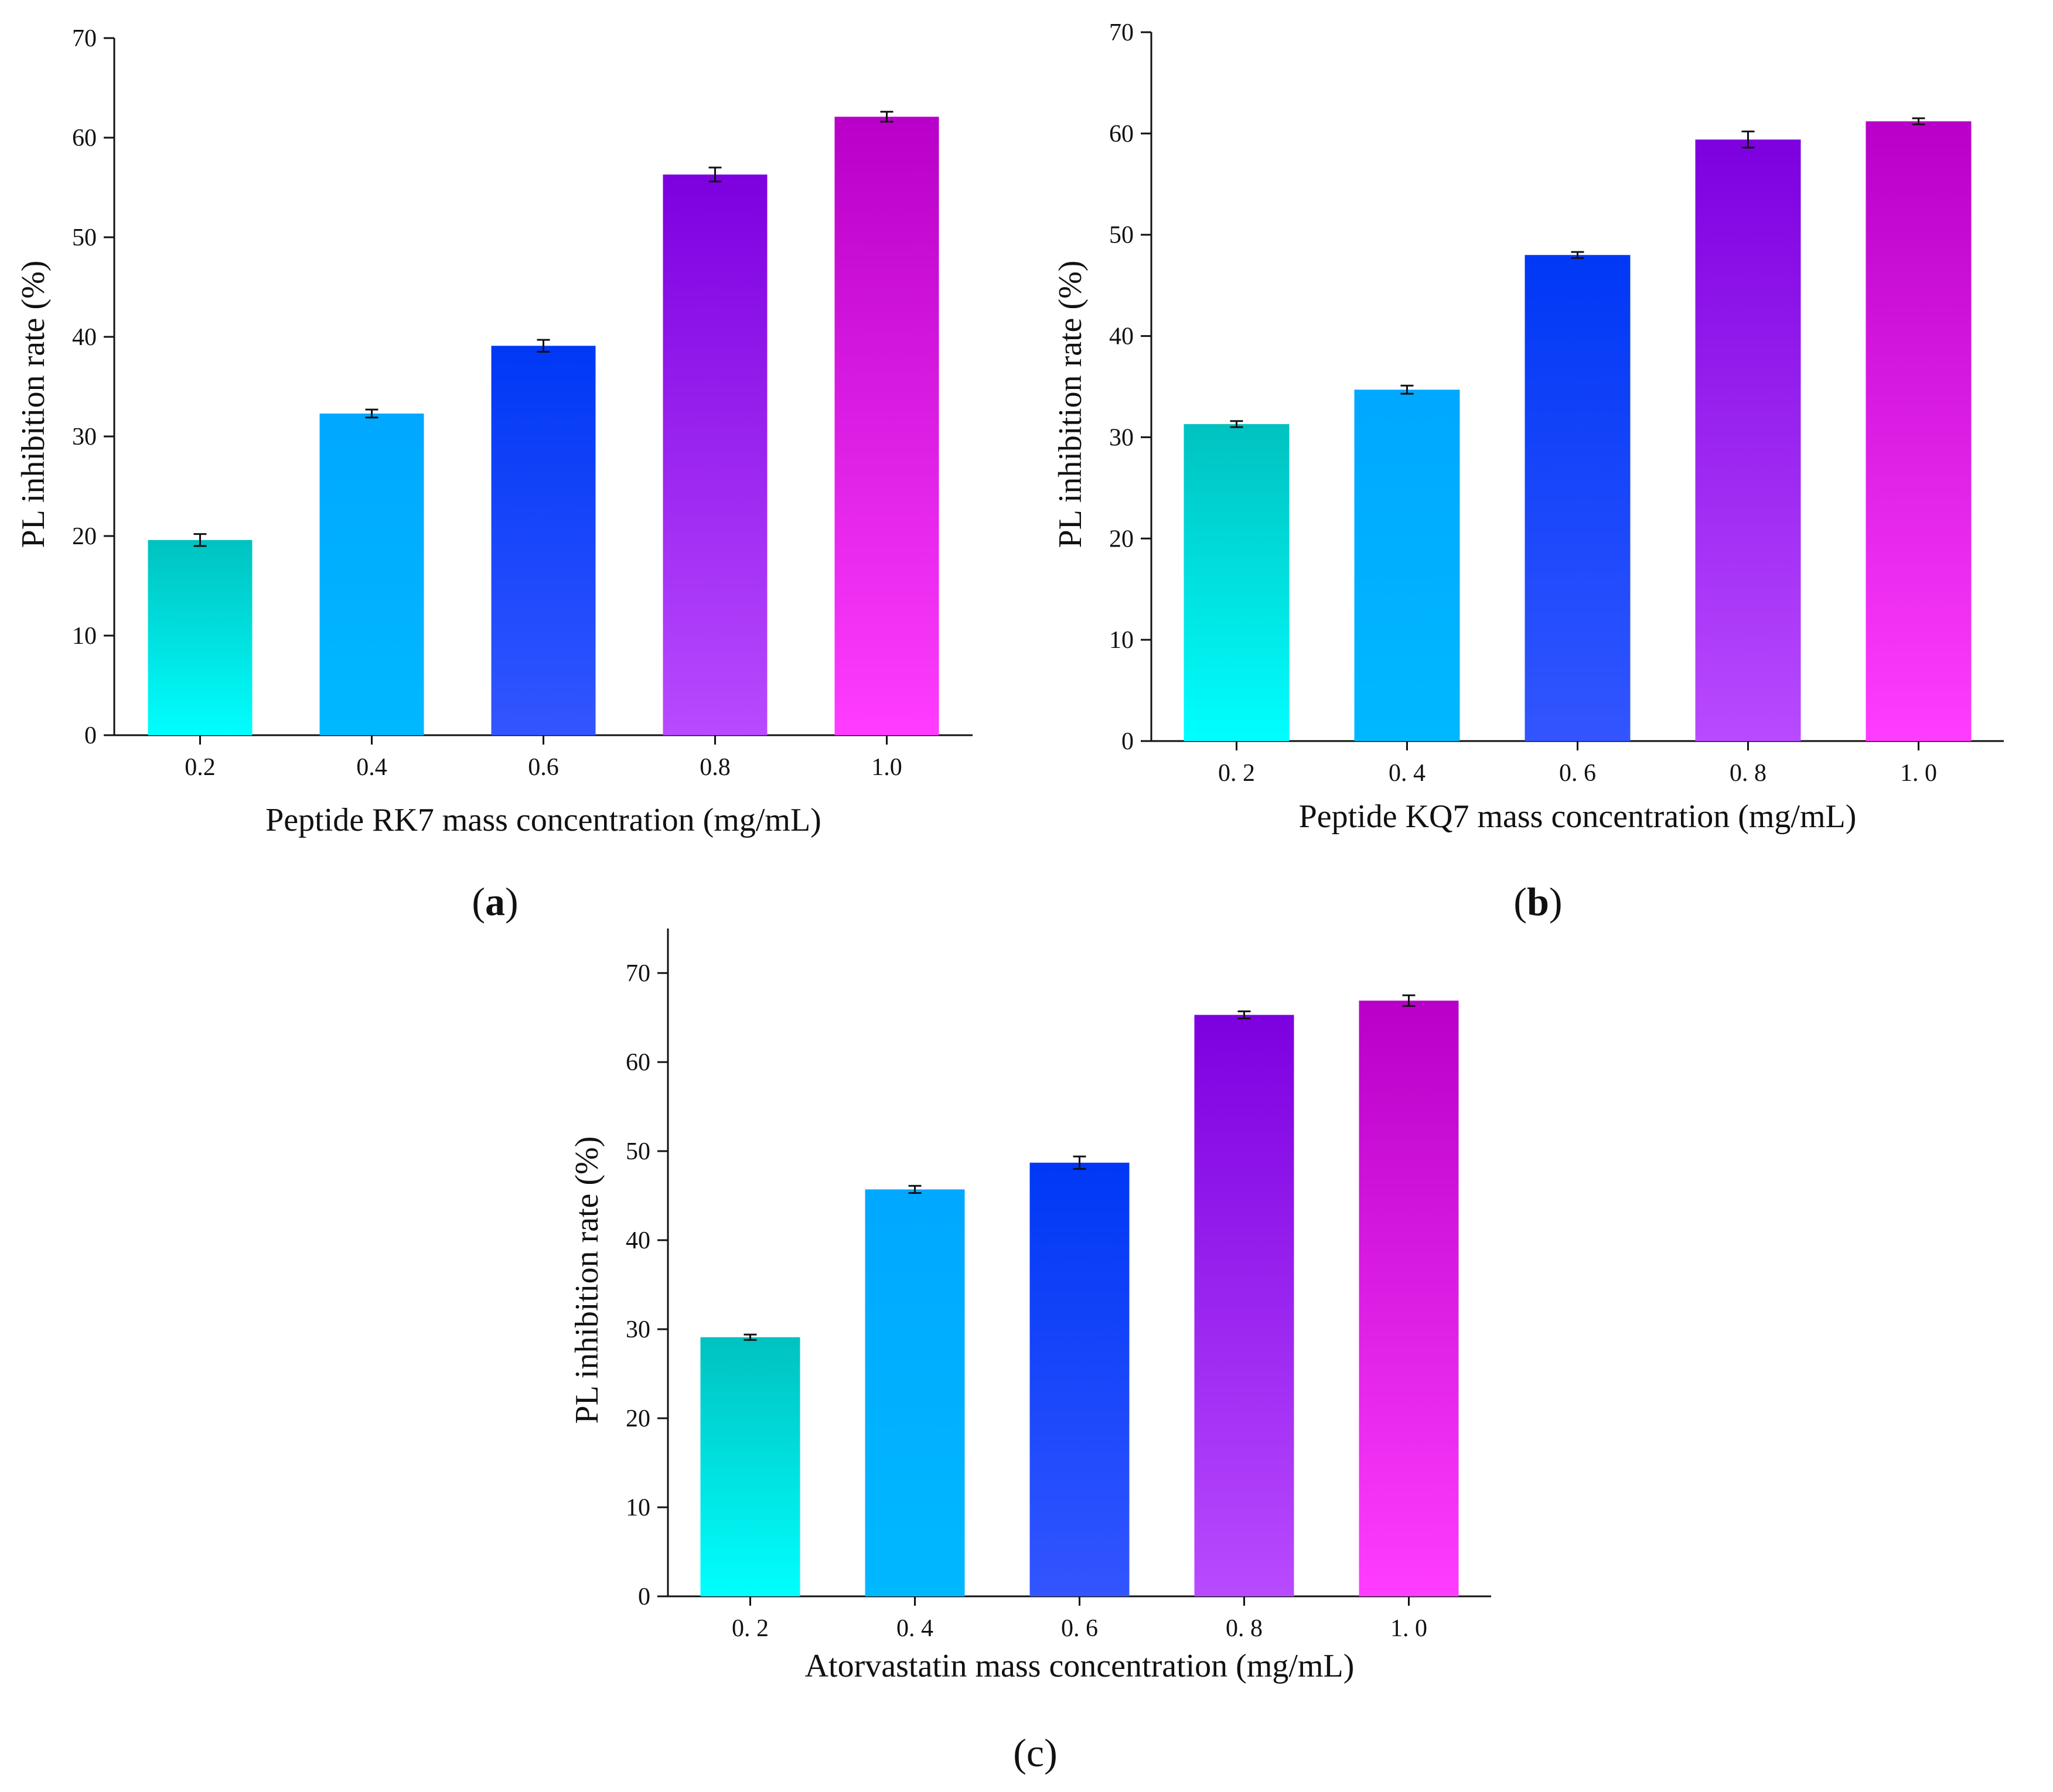 The height and width of the screenshot is (1792, 2053). What do you see at coordinates (200, 767) in the screenshot?
I see `x-tick-label: 0.2` at bounding box center [200, 767].